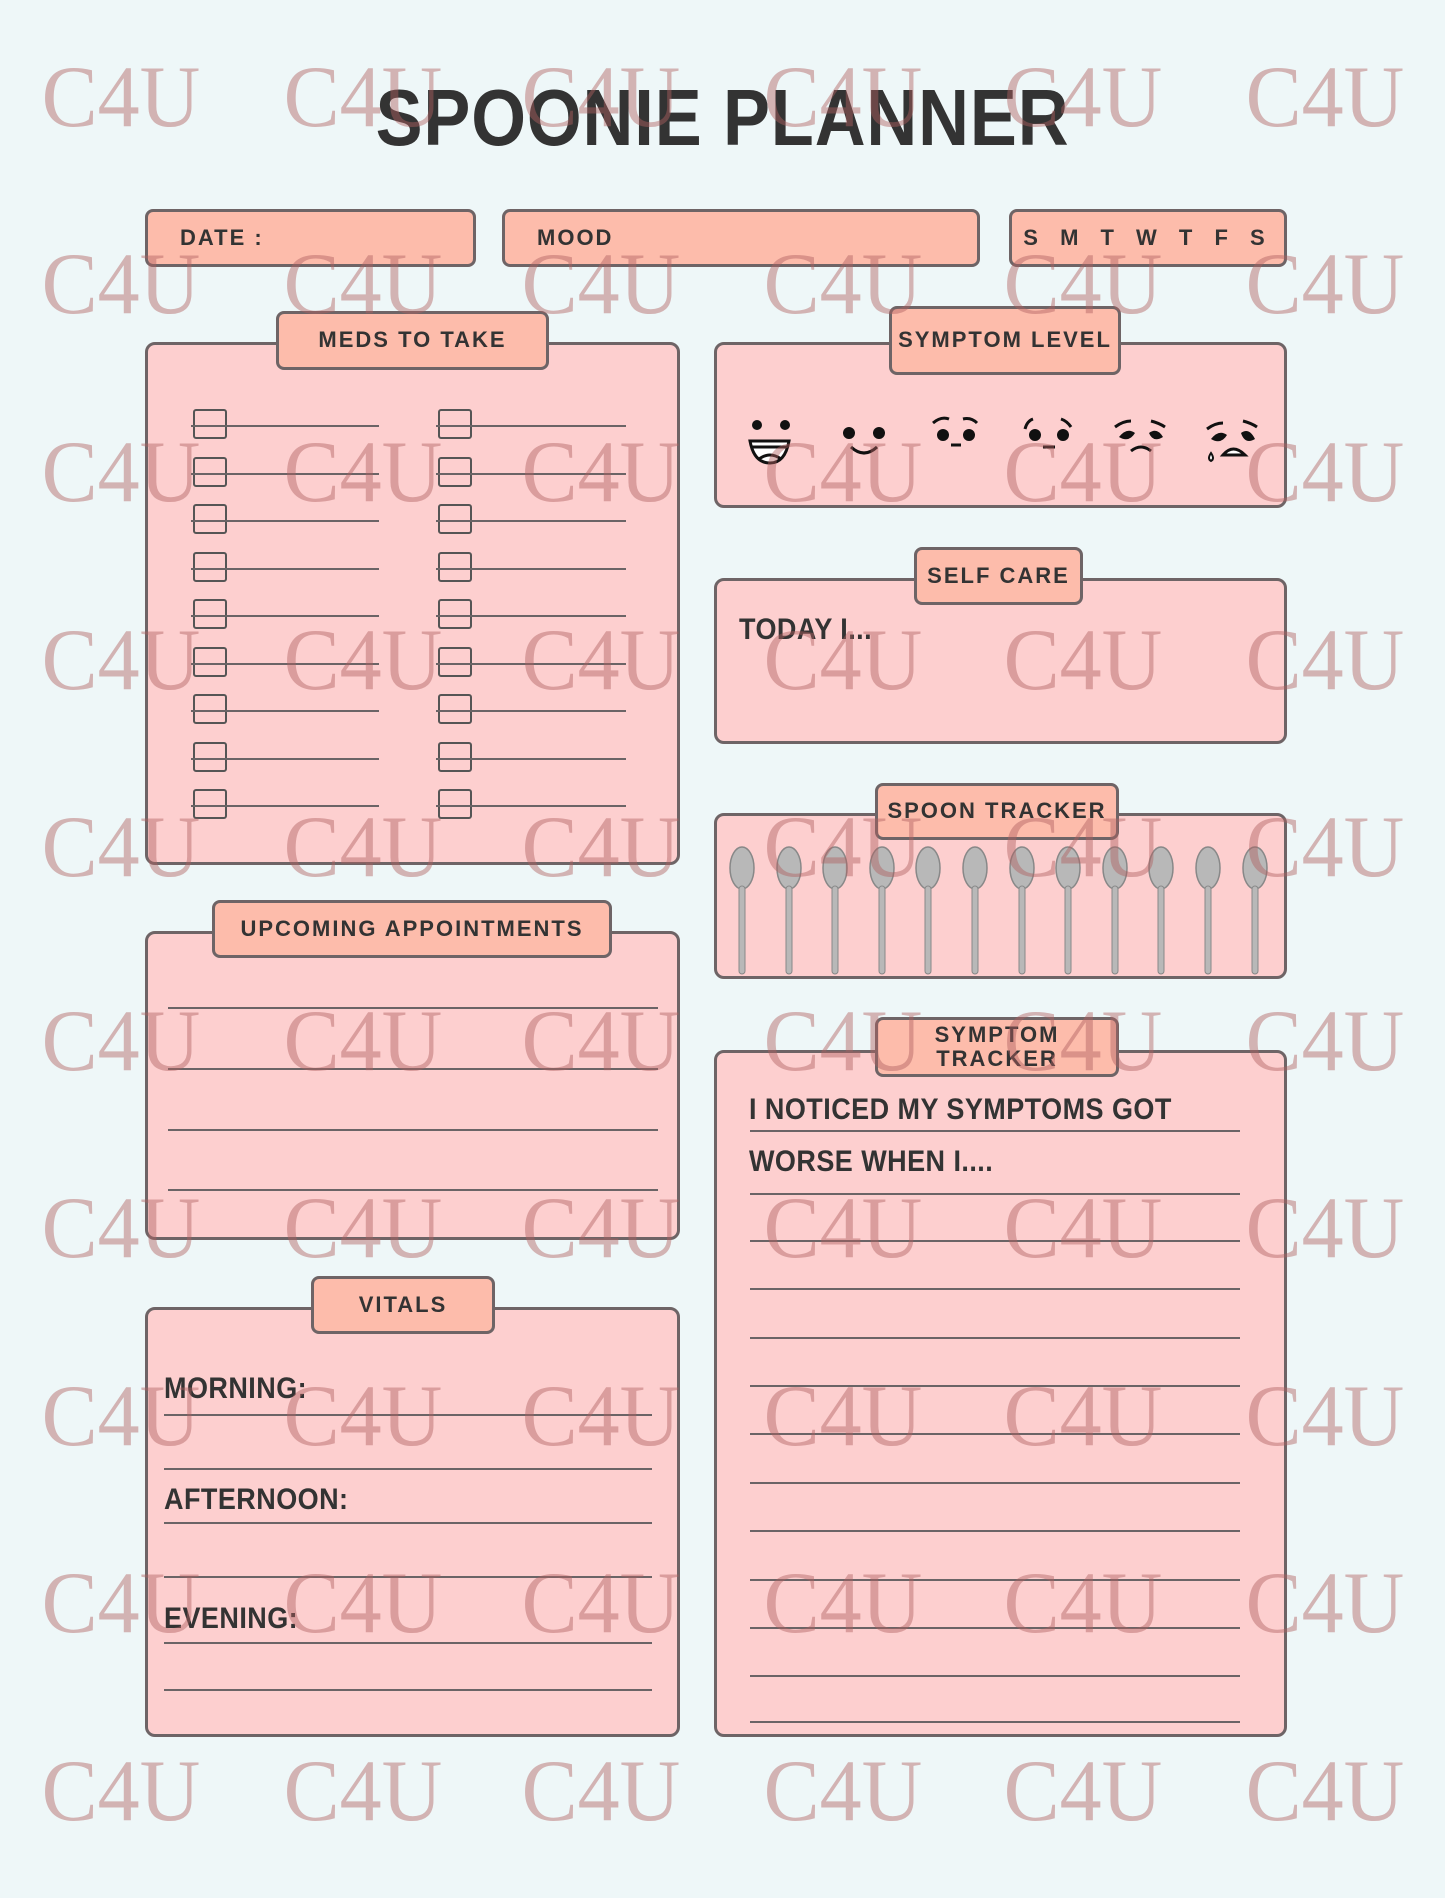  Describe the element at coordinates (231, 1618) in the screenshot. I see `vitals-evening-label: EVENING:` at that location.